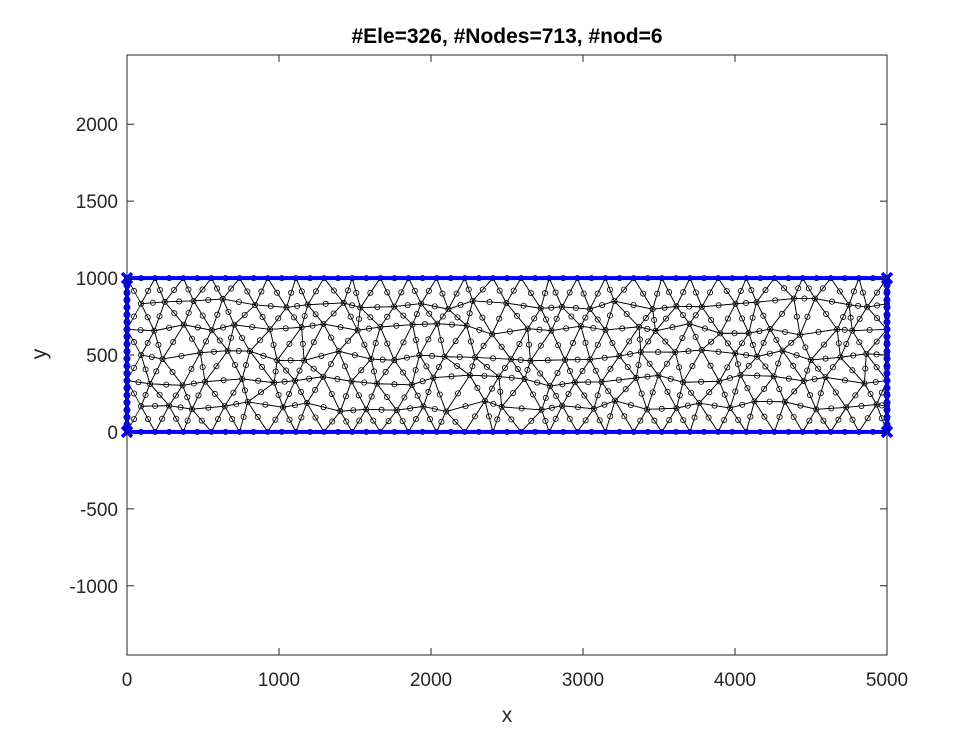 The height and width of the screenshot is (735, 980). I want to click on y-tick-label: -500, so click(99, 510).